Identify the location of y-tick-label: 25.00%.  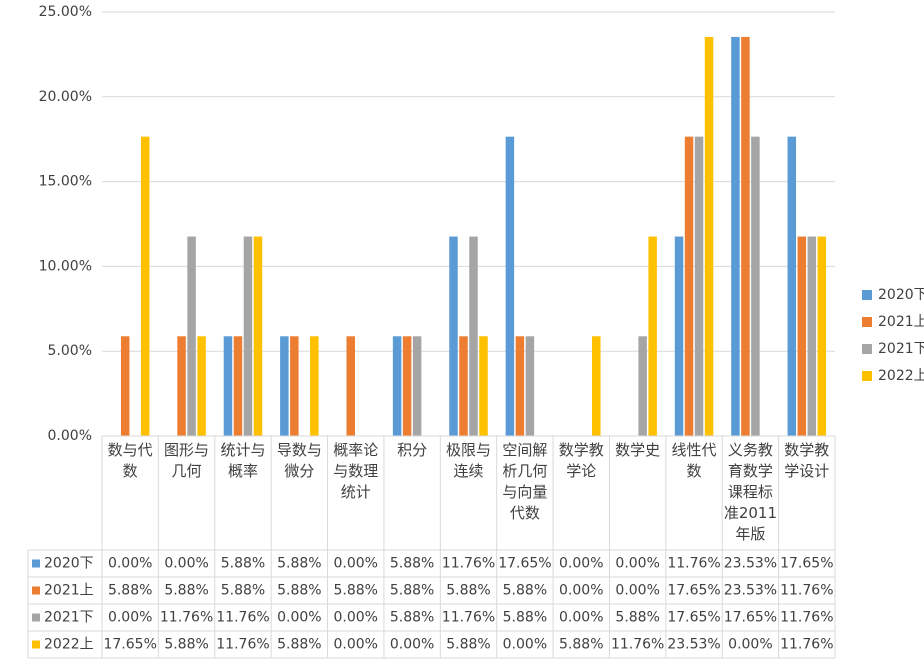
(65, 12).